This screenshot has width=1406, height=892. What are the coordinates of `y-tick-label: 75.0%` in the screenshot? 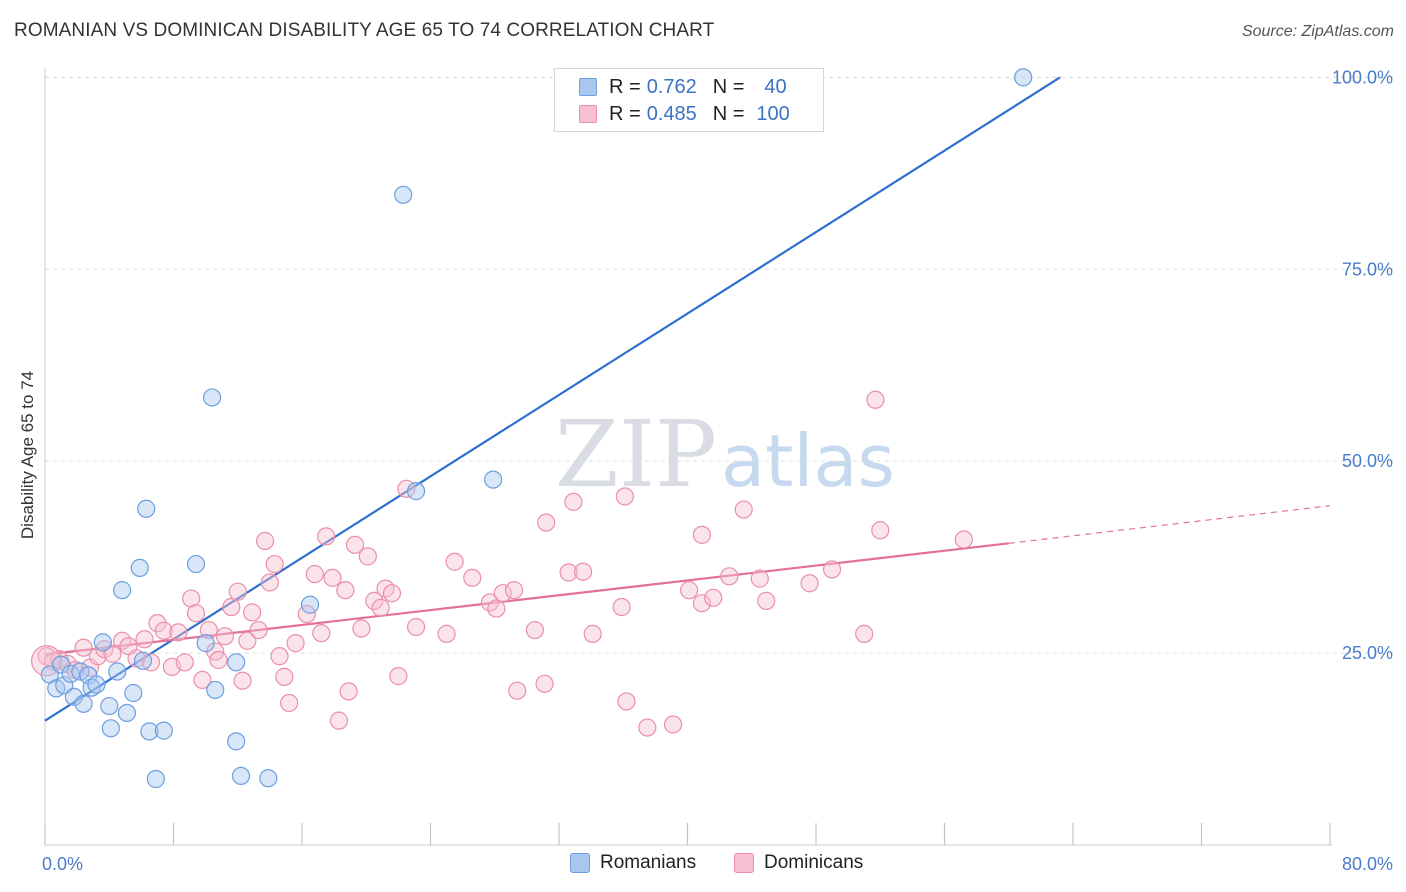 It's located at (1367, 269).